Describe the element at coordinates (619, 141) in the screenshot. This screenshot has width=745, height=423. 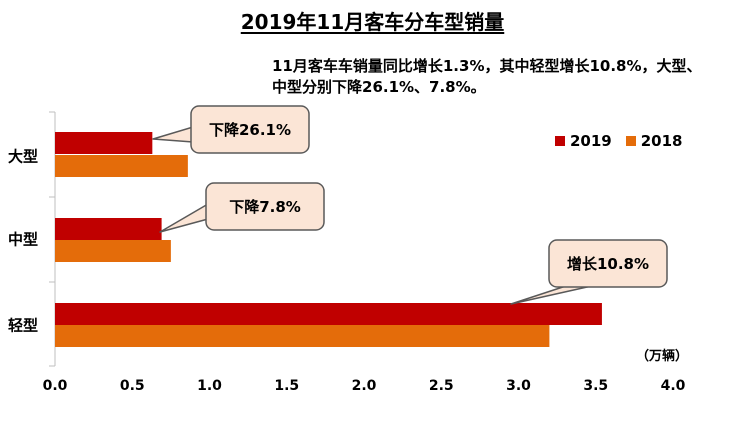
I see `legend: 2019 2018` at that location.